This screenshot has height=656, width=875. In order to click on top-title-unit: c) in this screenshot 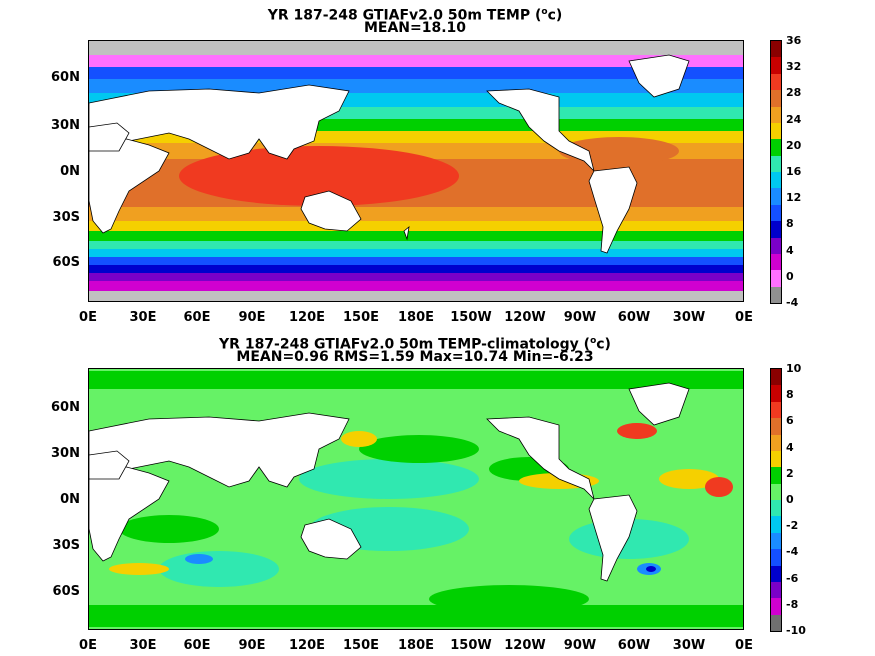, I will do `click(555, 15)`.